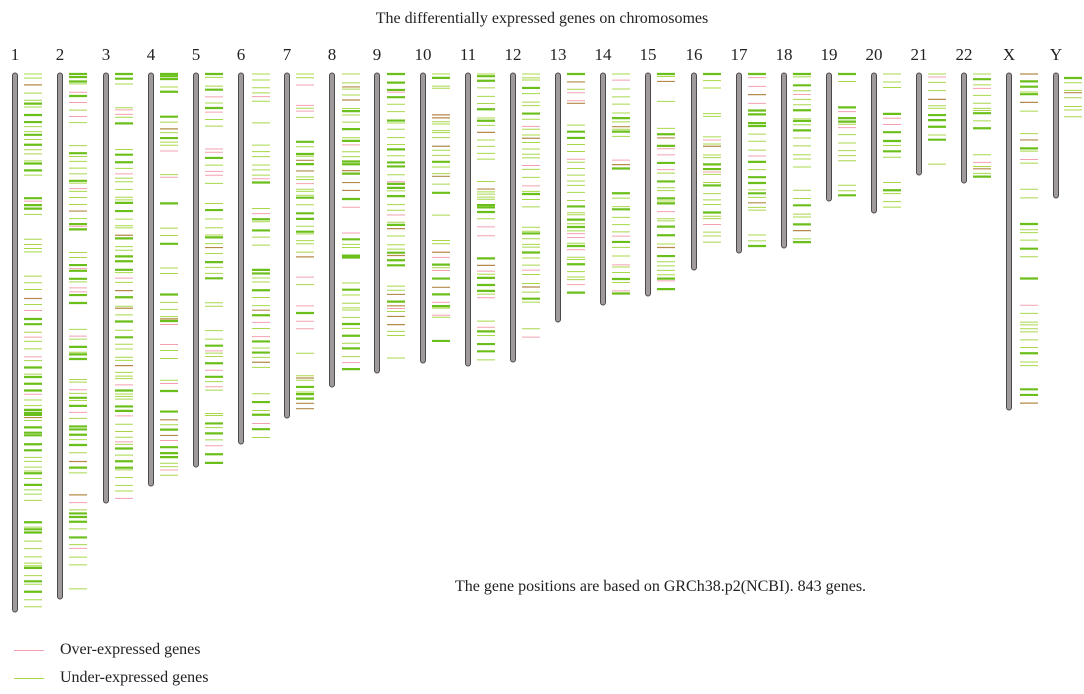 The image size is (1084, 694). I want to click on chromosome-label: 18, so click(784, 54).